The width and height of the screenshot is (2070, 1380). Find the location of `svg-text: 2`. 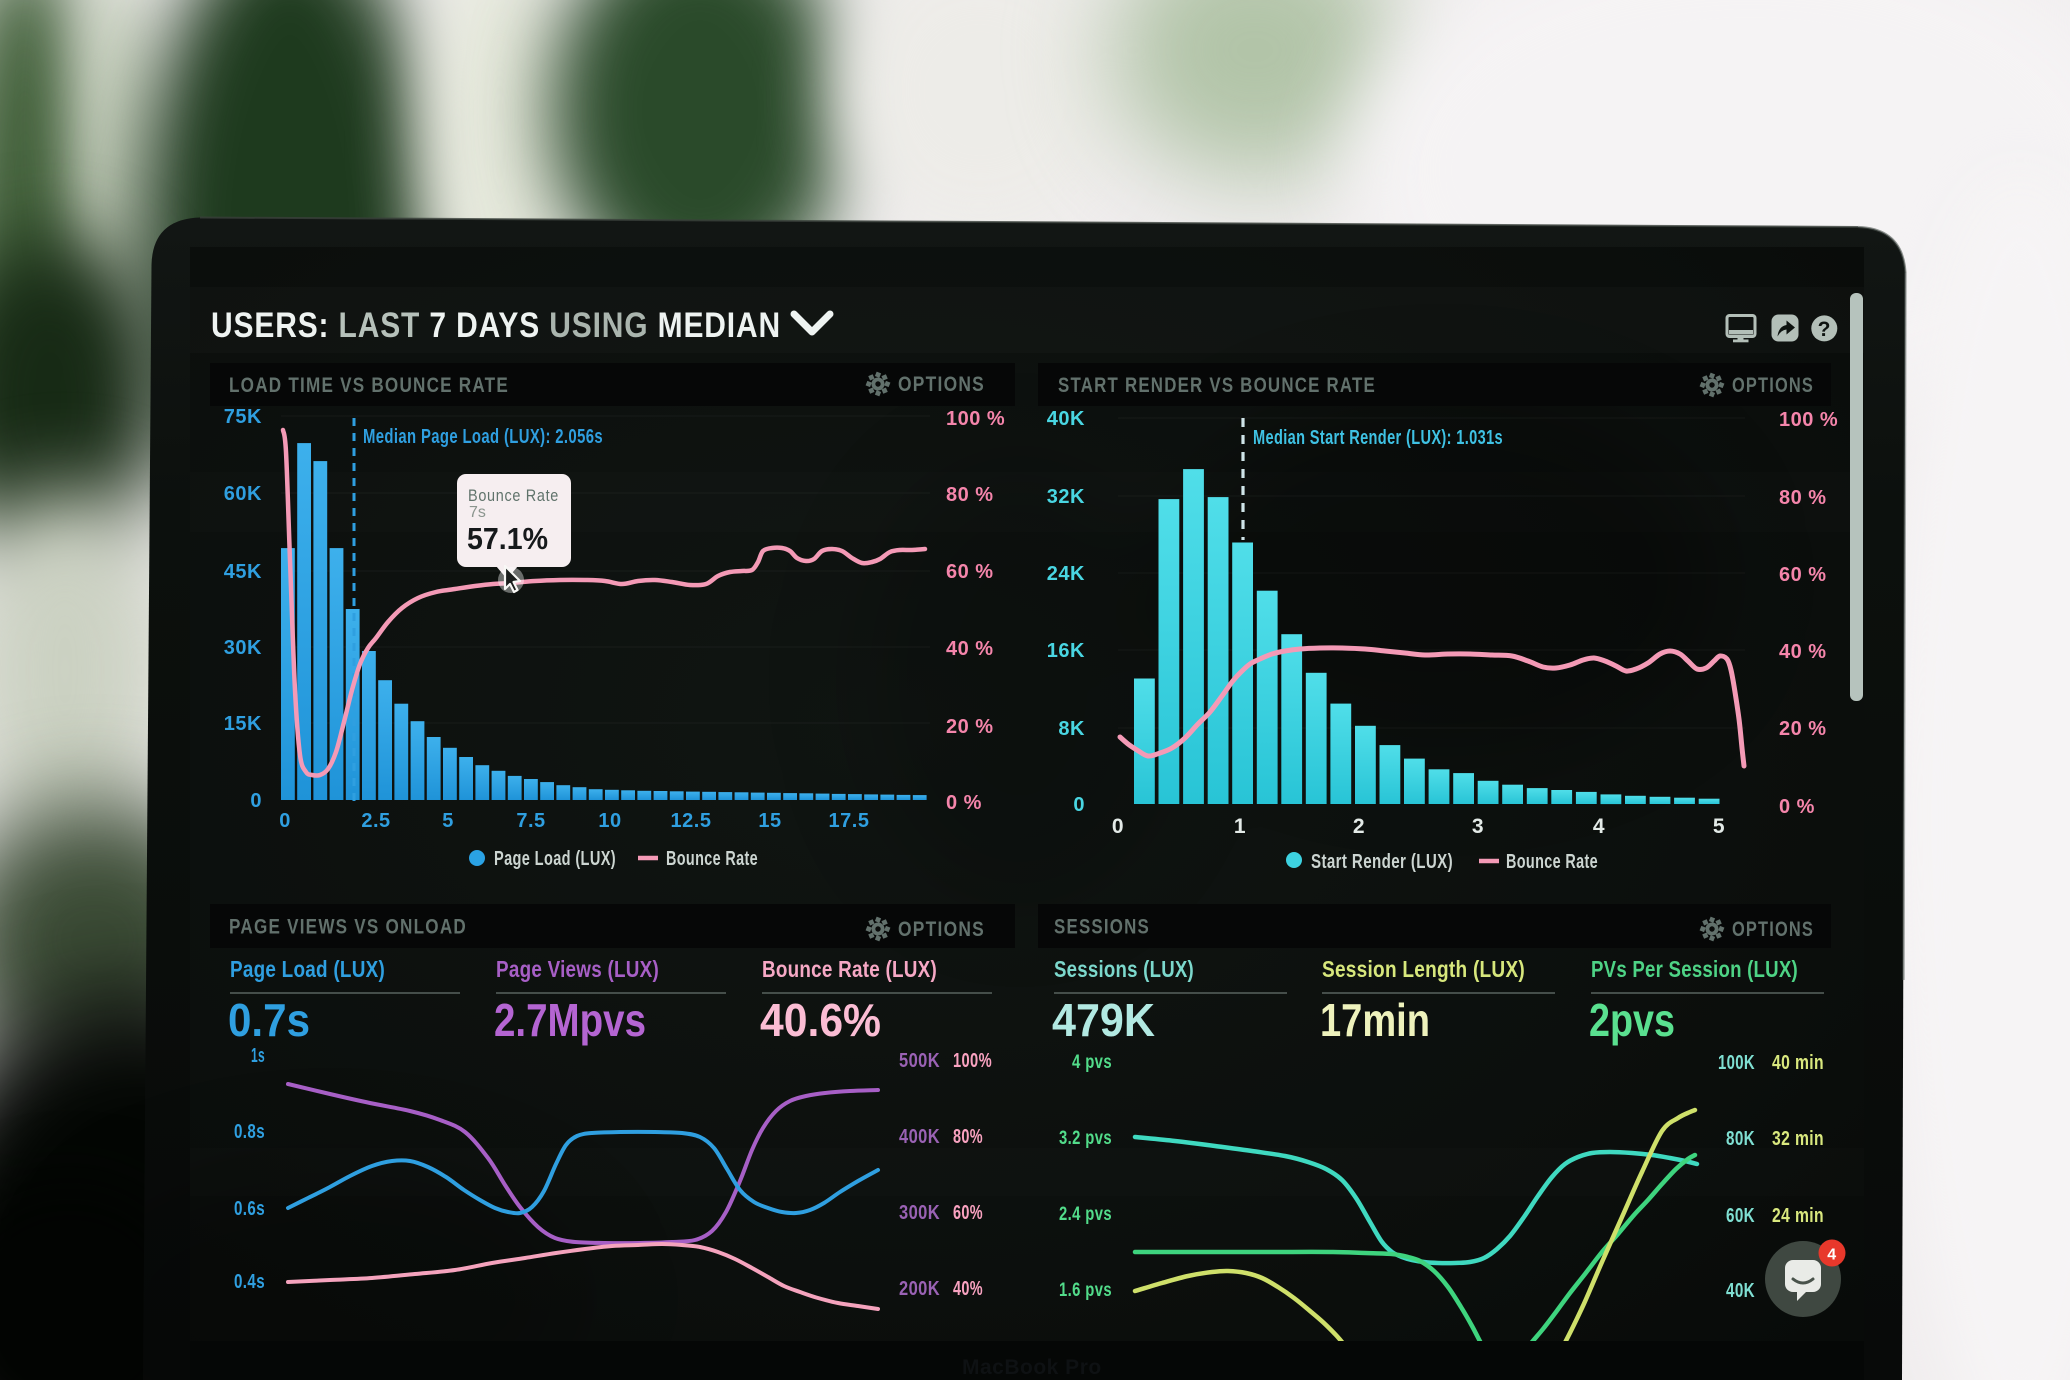

svg-text: 2 is located at coordinates (1359, 826).